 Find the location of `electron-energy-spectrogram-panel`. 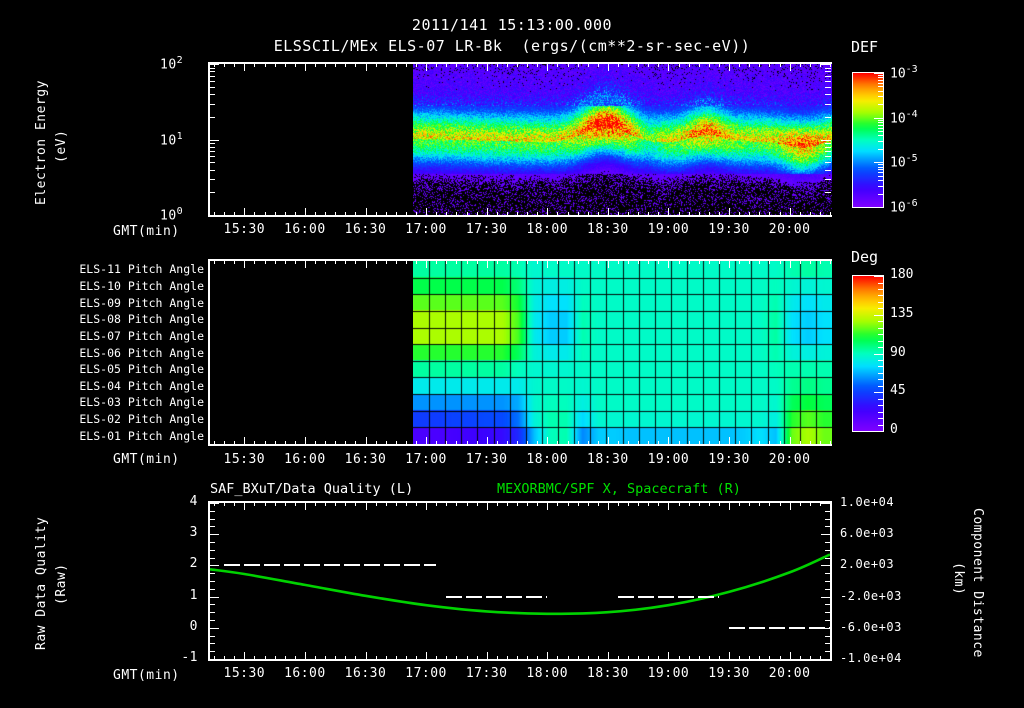

electron-energy-spectrogram-panel is located at coordinates (520, 139).